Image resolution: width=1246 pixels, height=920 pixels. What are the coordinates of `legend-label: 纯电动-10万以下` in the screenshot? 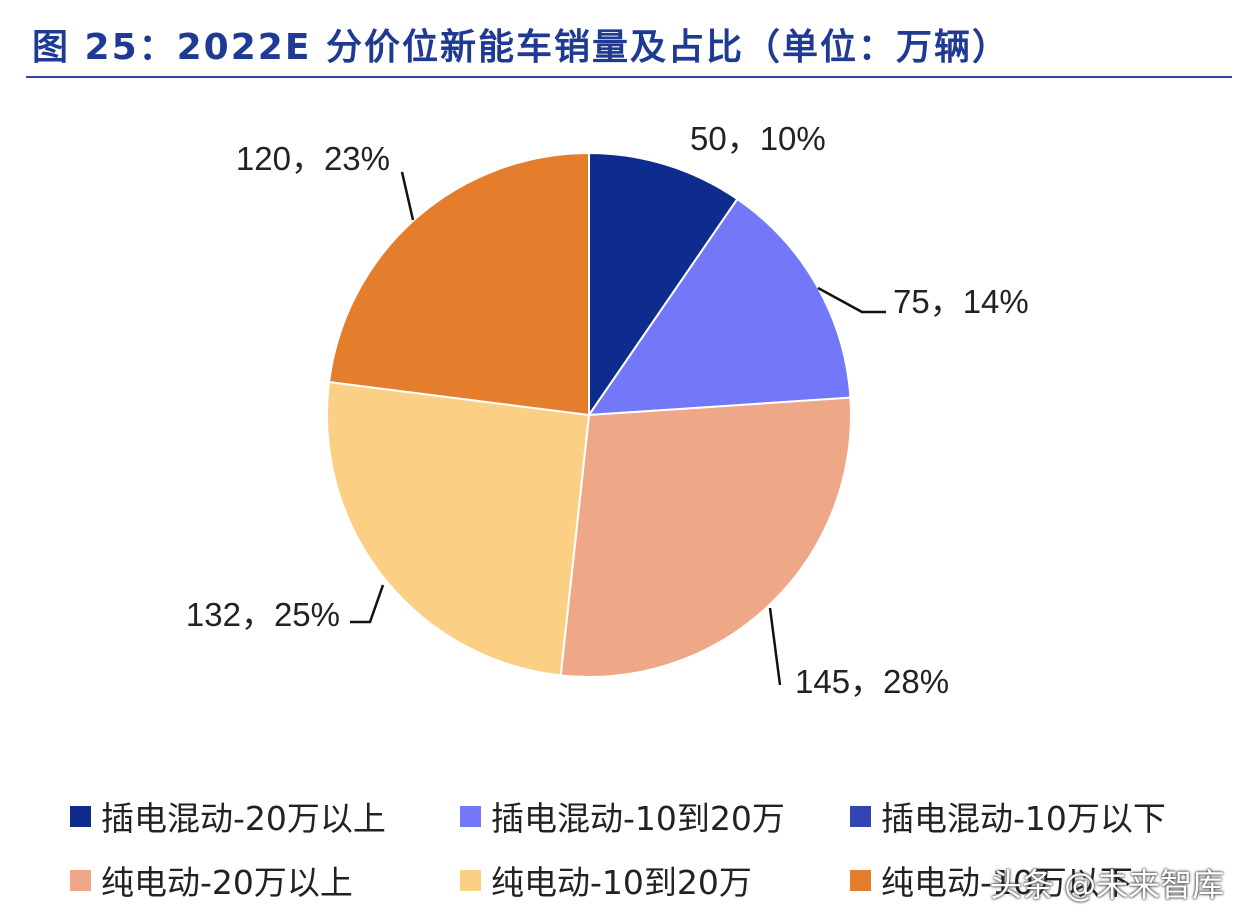 It's located at (1007, 882).